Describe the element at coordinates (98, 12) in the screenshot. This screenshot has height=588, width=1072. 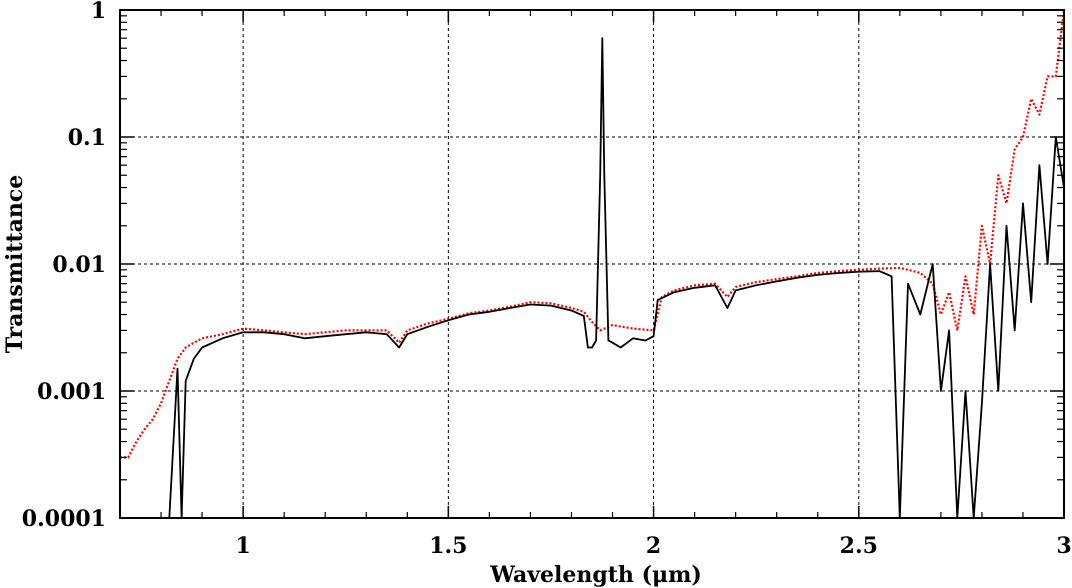
I see `y-tick-label: 1` at that location.